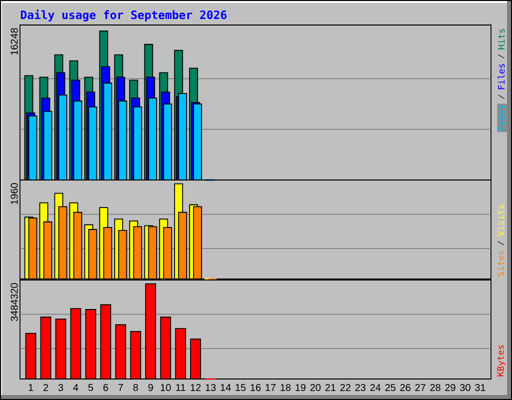 The width and height of the screenshot is (512, 400). I want to click on text: 16248, so click(14, 41).